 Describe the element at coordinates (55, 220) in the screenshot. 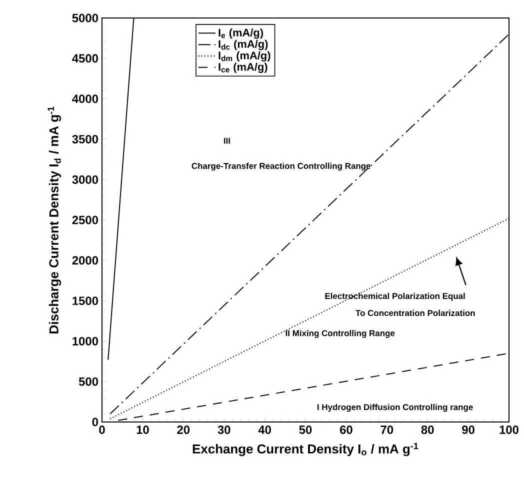

I see `y-axis-title: Discharge Current Density I$_{d}$ / mA g$^{-1}$` at that location.